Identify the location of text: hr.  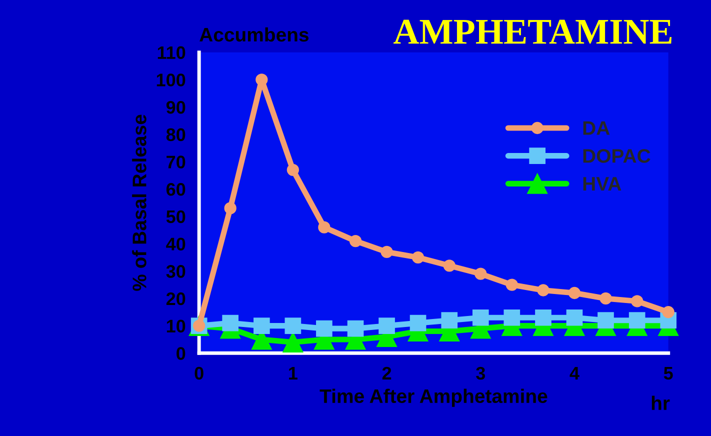
(661, 403).